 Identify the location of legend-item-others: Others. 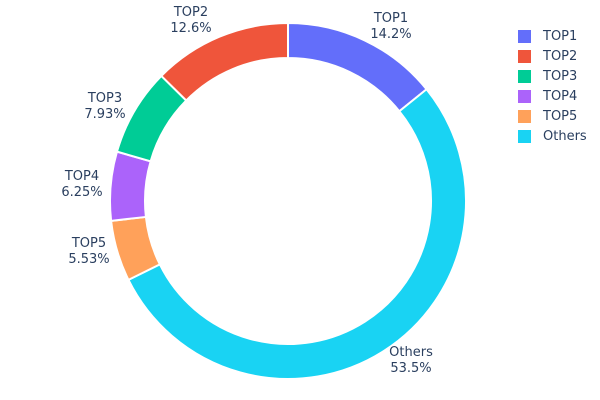
(552, 136).